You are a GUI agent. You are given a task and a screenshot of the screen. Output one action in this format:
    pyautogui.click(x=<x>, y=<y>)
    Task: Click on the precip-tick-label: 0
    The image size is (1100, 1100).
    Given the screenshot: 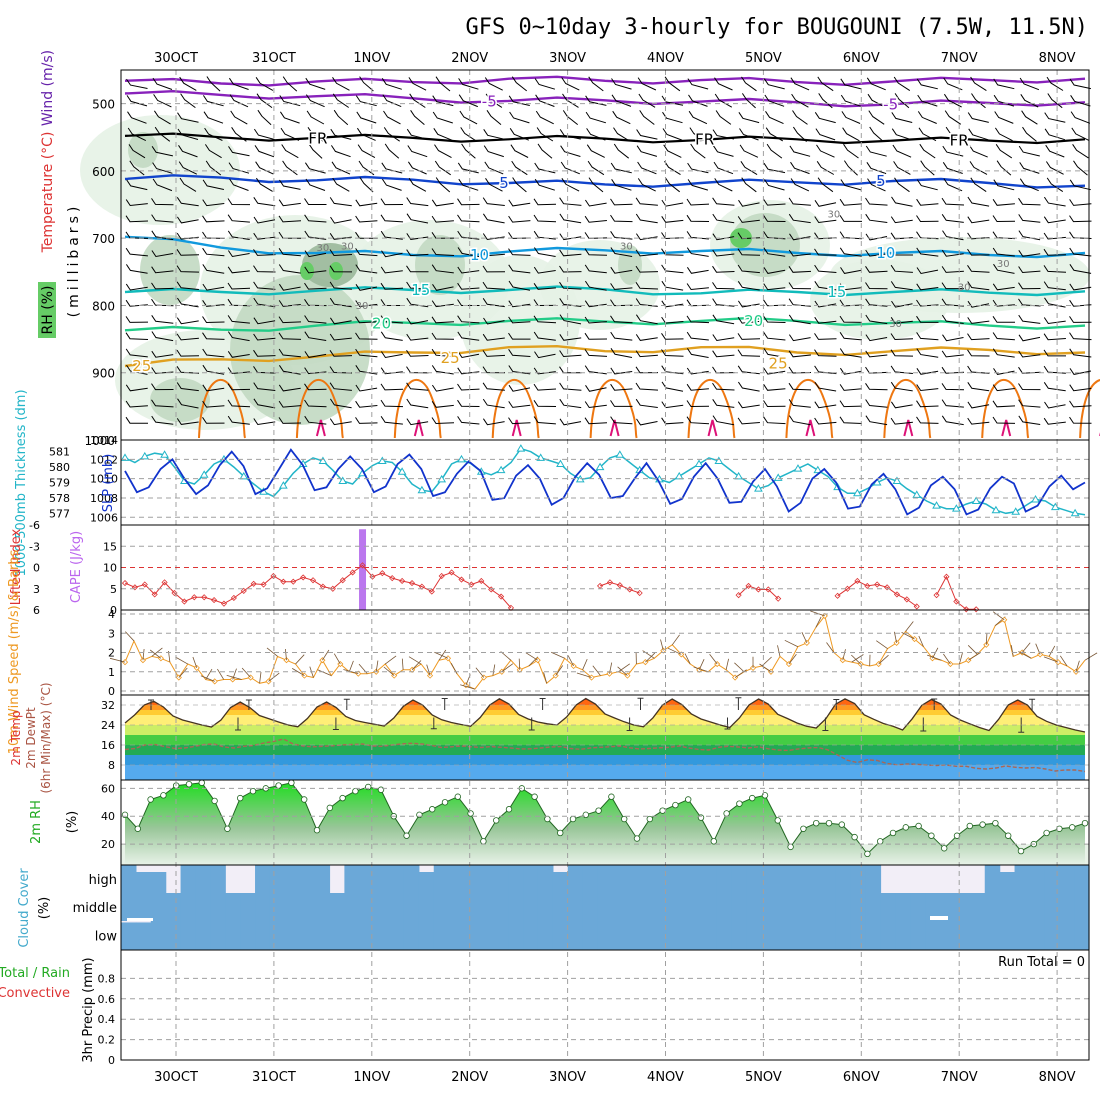 What is the action you would take?
    pyautogui.click(x=111, y=1060)
    